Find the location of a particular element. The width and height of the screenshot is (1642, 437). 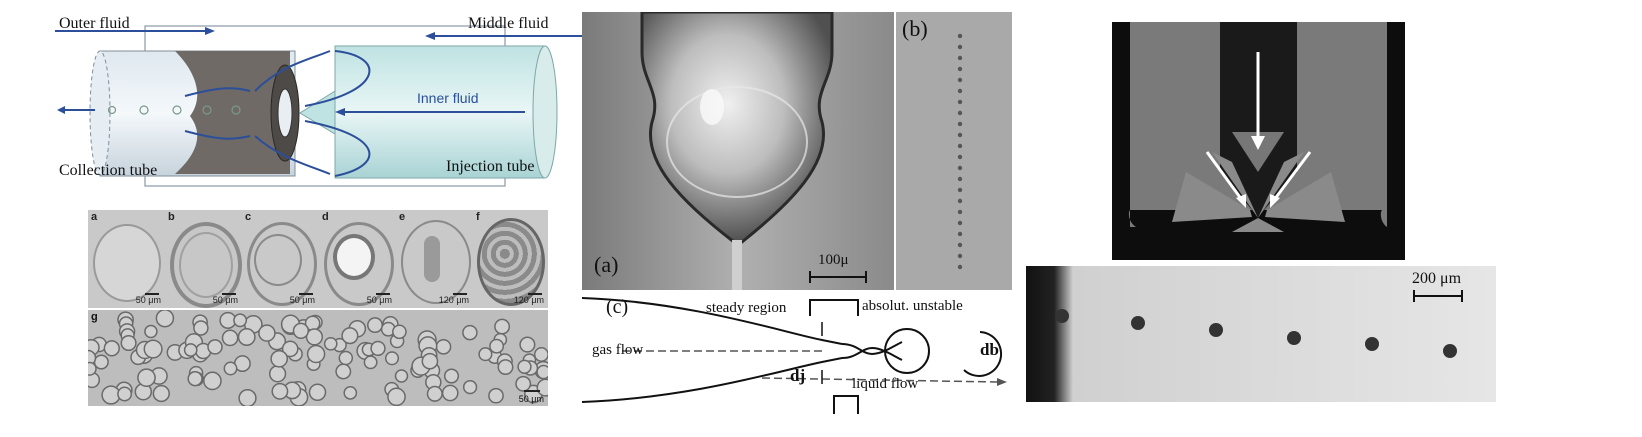

droplet-array-micrograph: g 50 μm is located at coordinates (318, 358).